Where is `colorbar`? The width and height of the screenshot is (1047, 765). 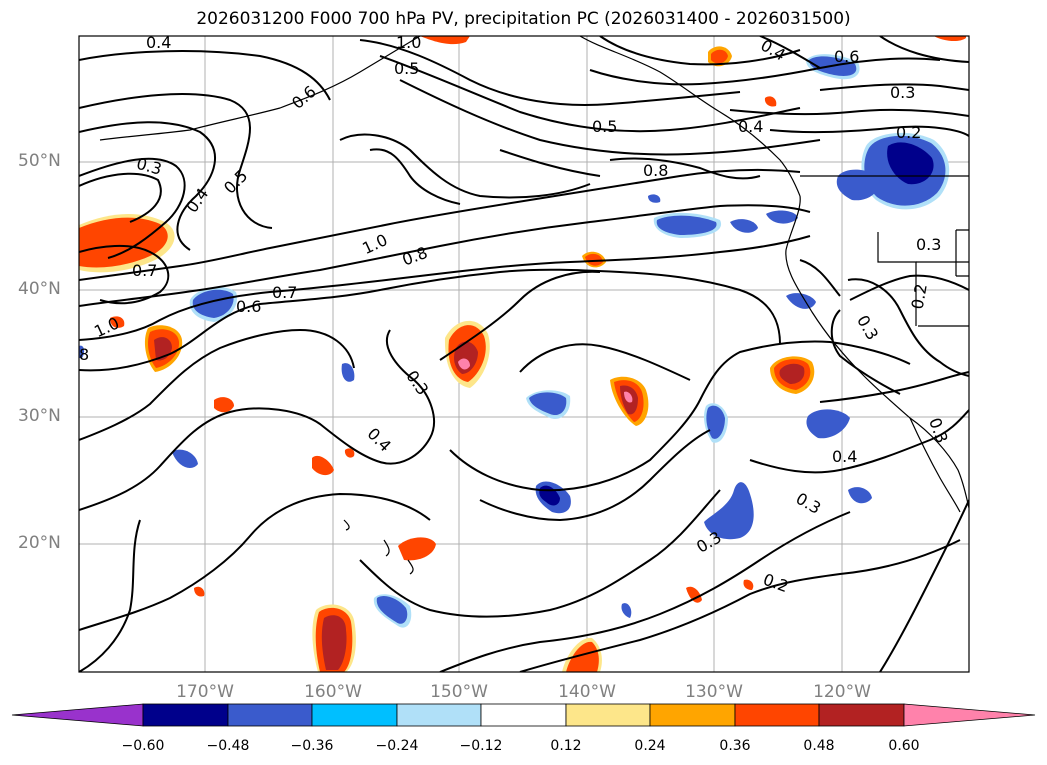
colorbar is located at coordinates (523, 715).